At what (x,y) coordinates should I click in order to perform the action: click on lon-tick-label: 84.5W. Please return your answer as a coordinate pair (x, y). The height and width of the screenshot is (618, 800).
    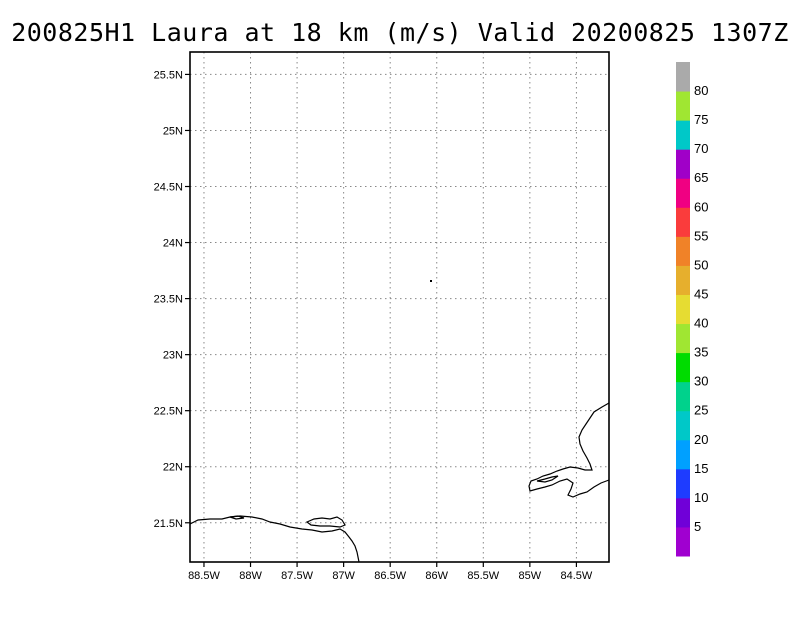
    Looking at the image, I should click on (577, 576).